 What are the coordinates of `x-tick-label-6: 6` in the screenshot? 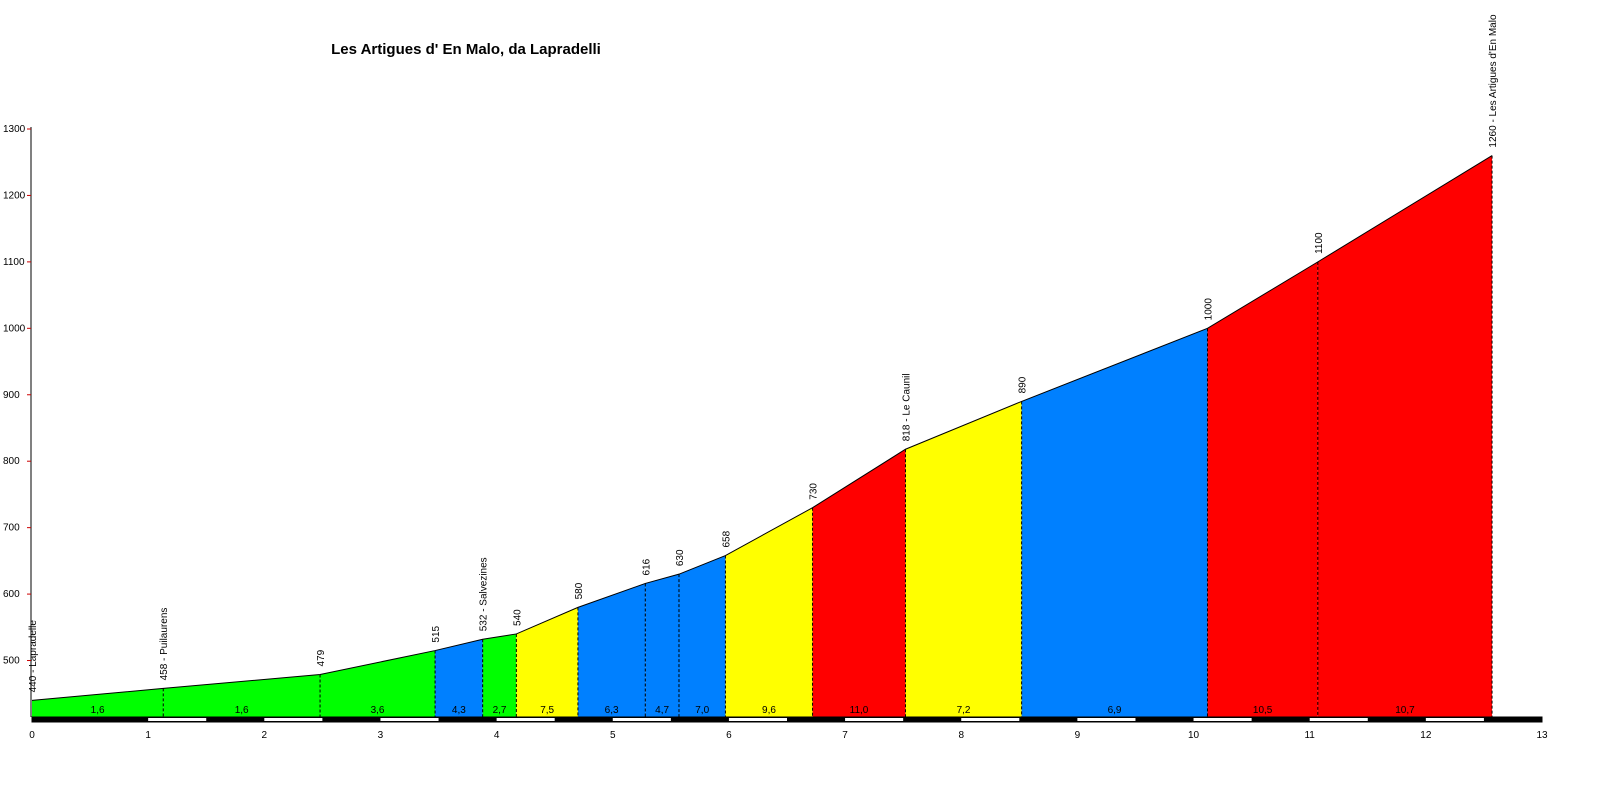 It's located at (729, 735).